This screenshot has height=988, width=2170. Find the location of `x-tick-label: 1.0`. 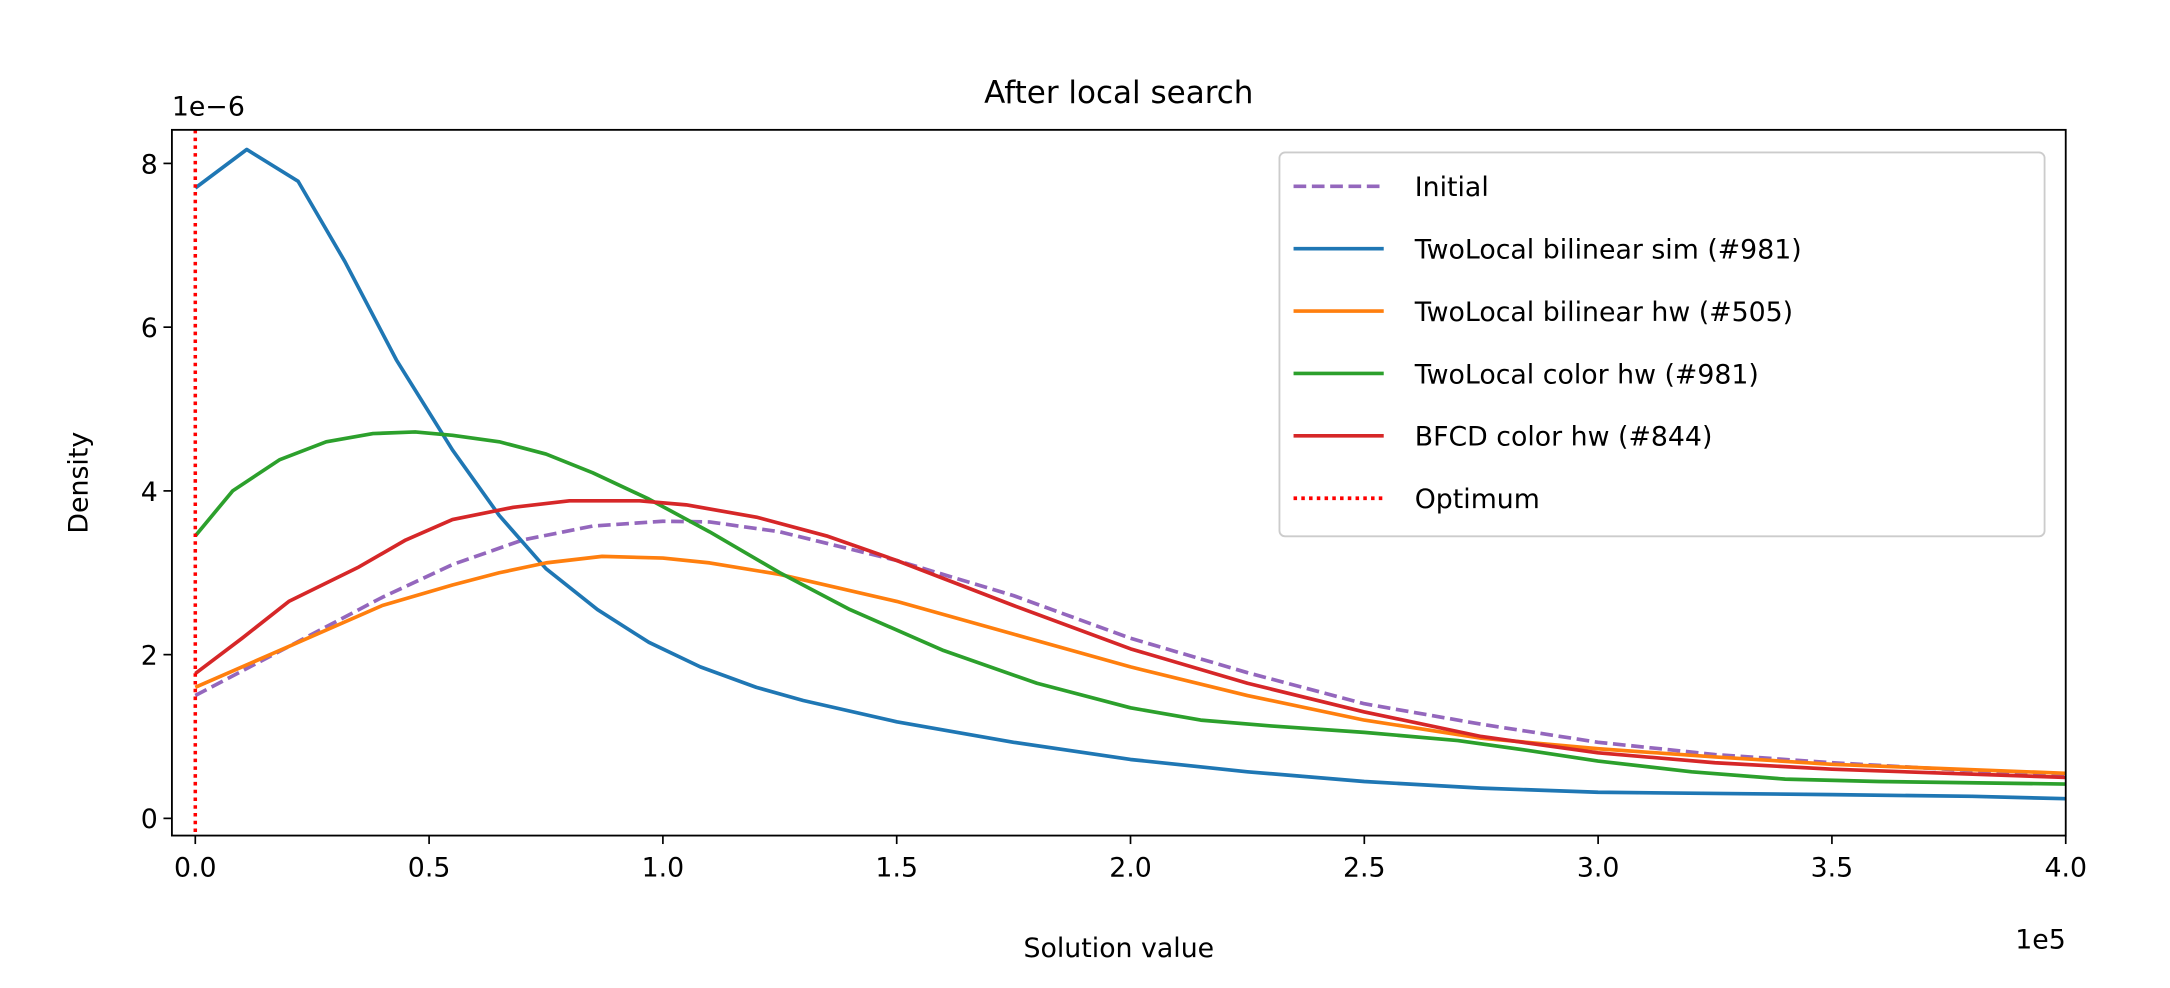

x-tick-label: 1.0 is located at coordinates (663, 867).